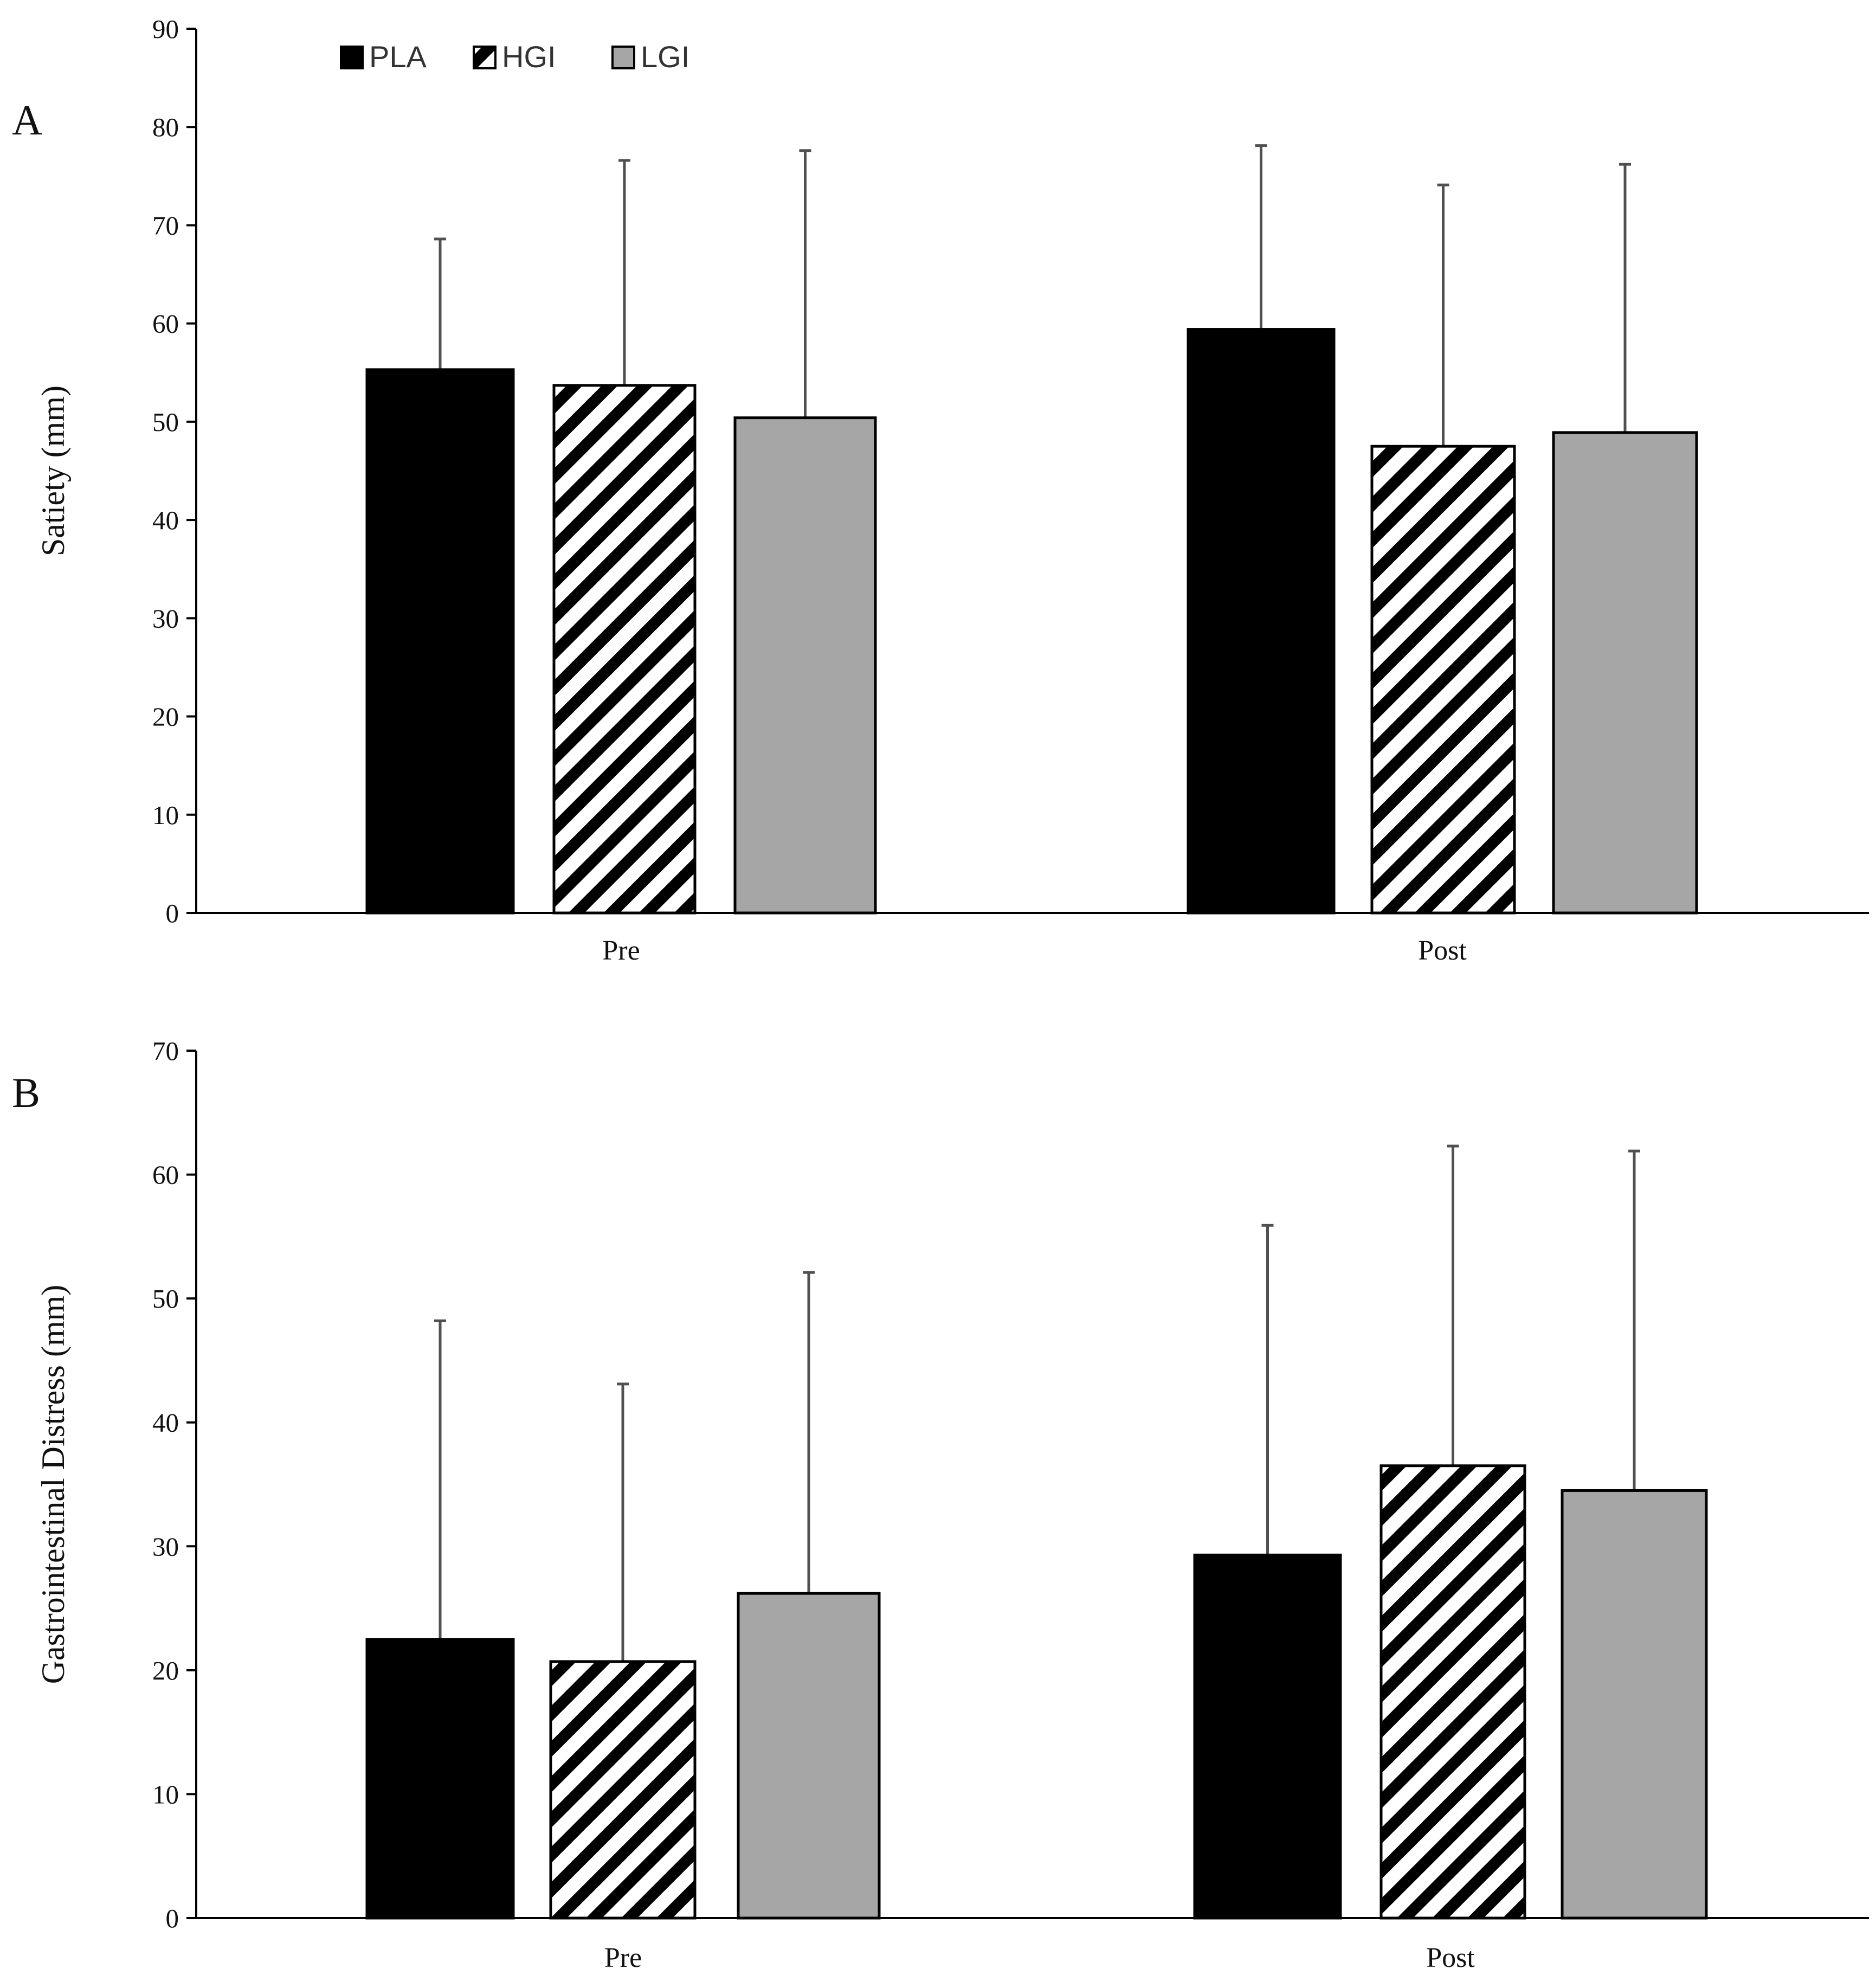  What do you see at coordinates (1442, 950) in the screenshot?
I see `x-category-label-p0-post: Post` at bounding box center [1442, 950].